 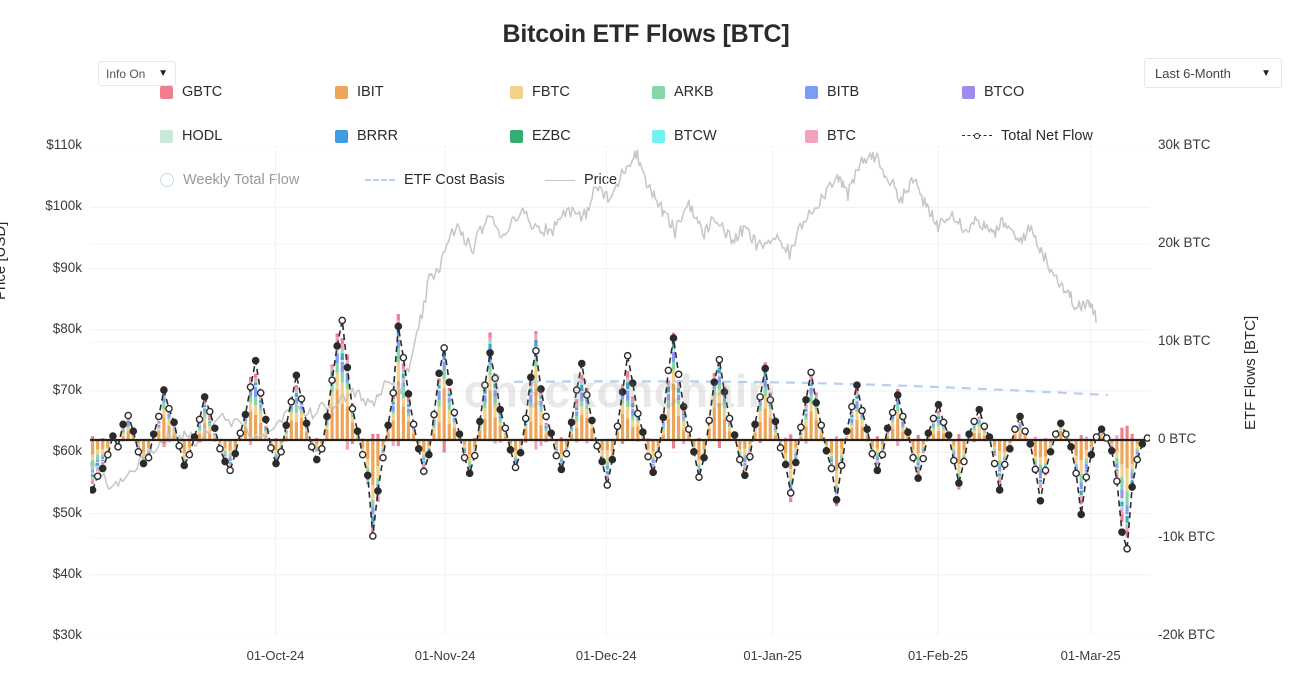 What do you see at coordinates (601, 180) in the screenshot?
I see `legend-label: Price` at bounding box center [601, 180].